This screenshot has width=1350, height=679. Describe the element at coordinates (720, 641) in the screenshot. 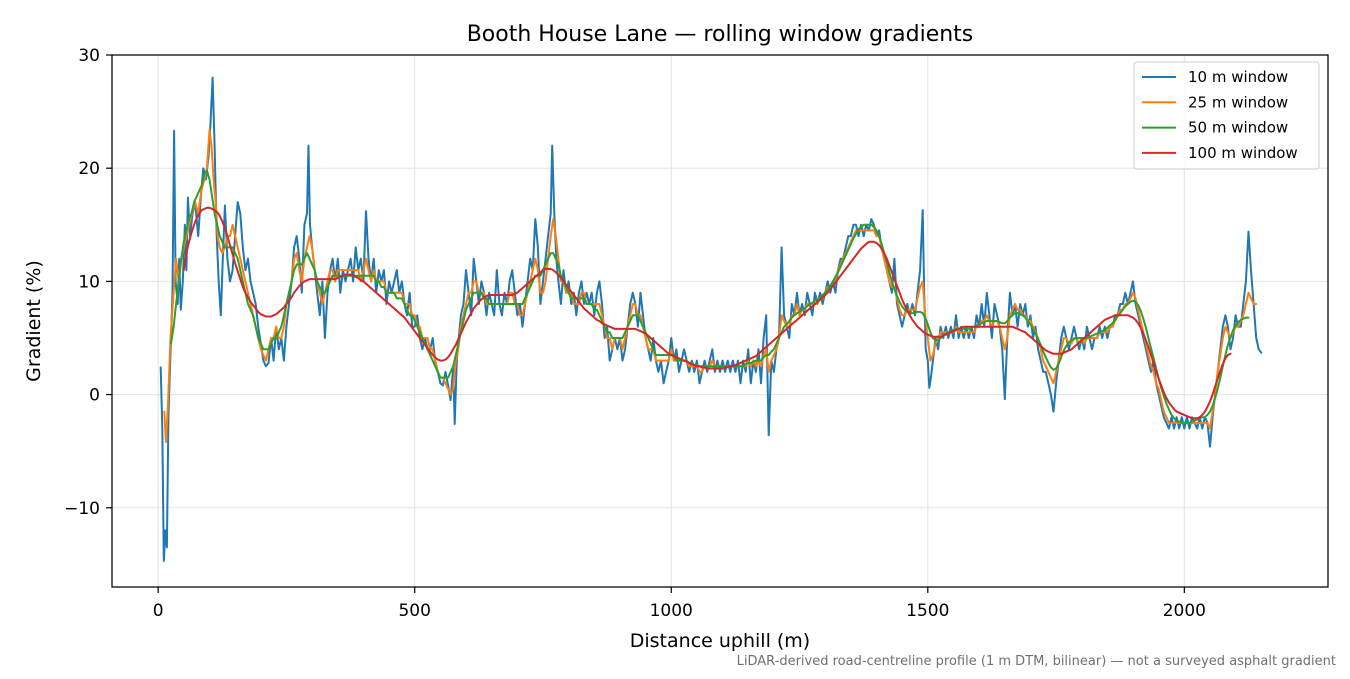

I see `x-axis-label: Distance uphill (m)` at that location.